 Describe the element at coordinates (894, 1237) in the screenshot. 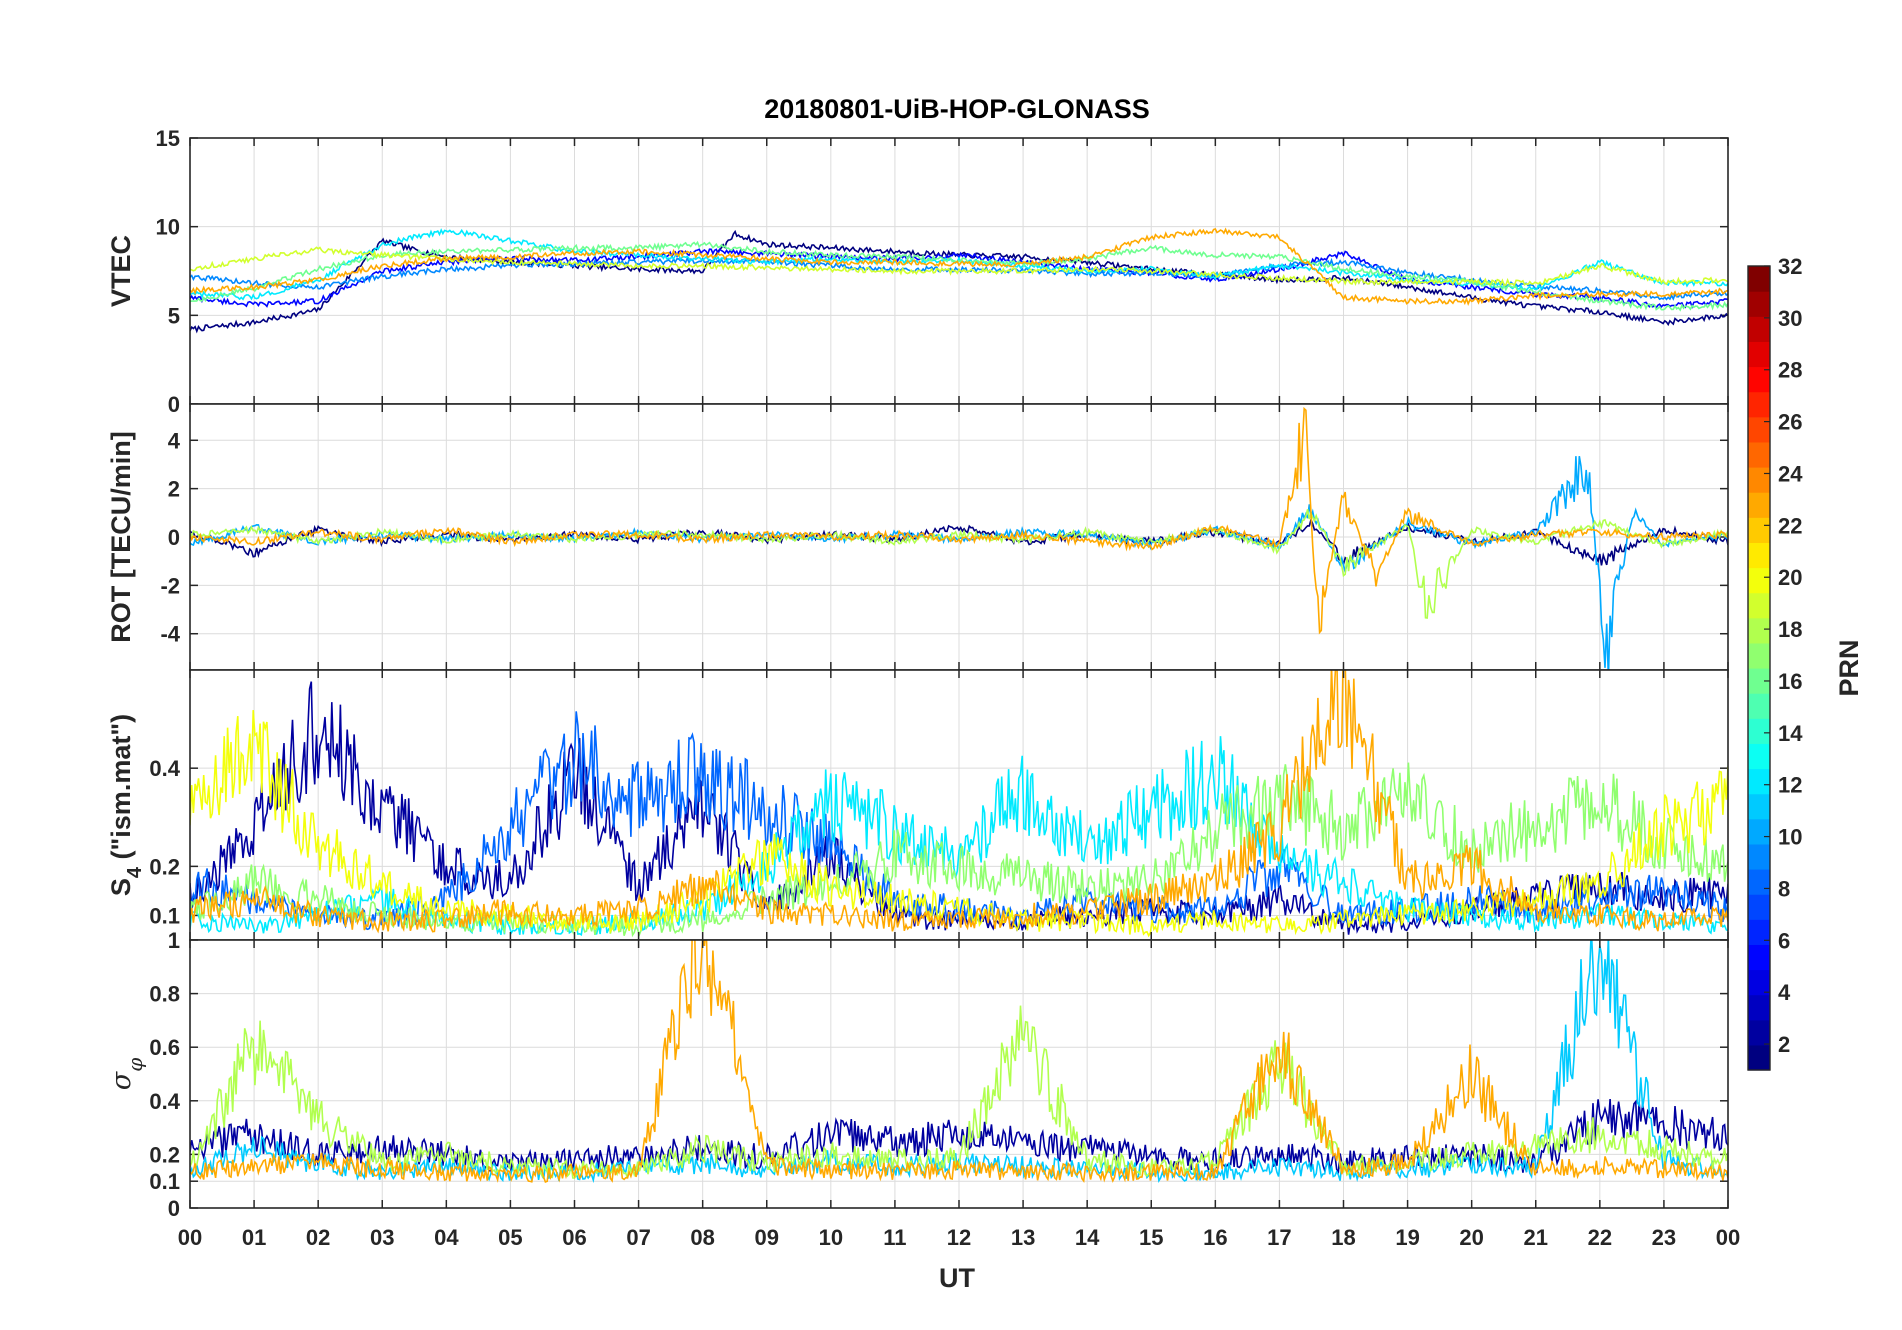

I see `x-tick-label: 11` at that location.